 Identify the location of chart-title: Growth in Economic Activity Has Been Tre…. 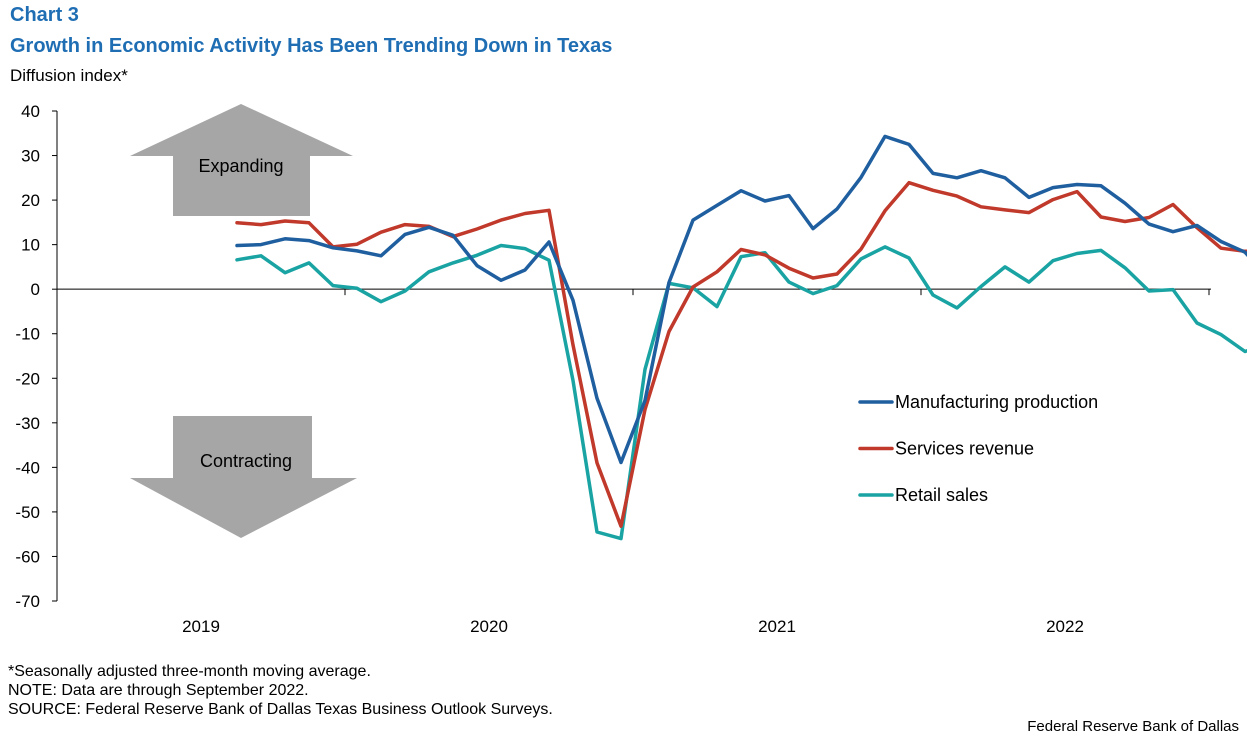
(311, 46).